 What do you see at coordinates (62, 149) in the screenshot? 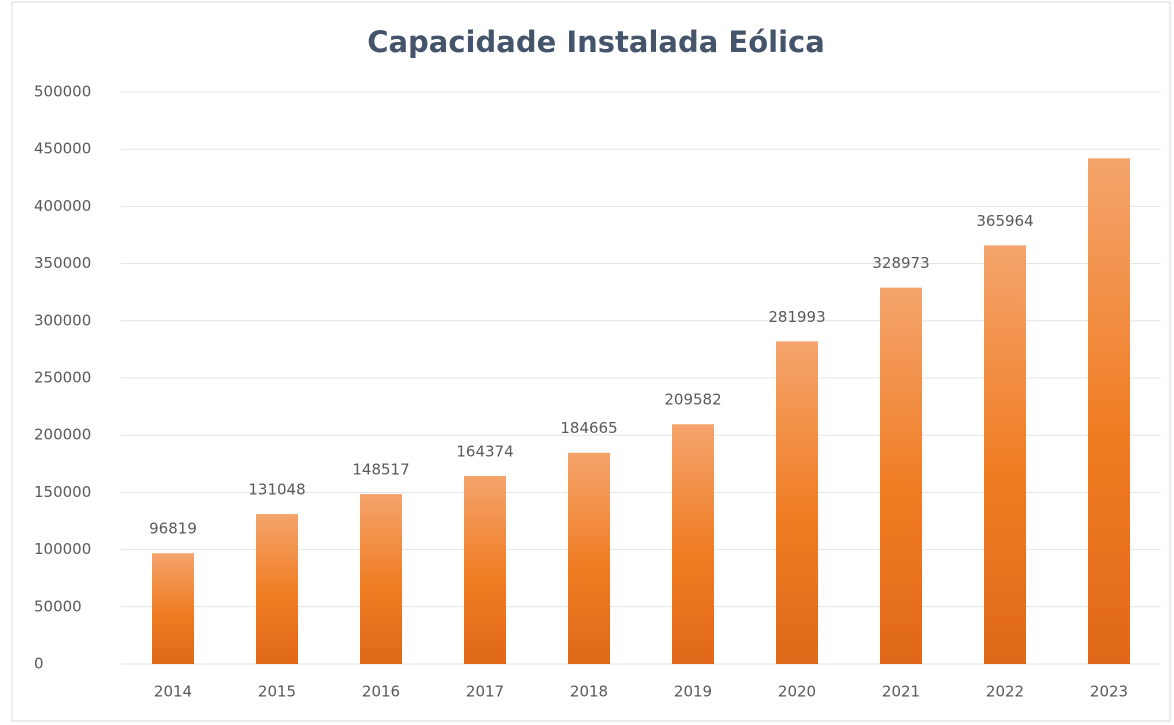
I see `y-tick-label: 450000` at bounding box center [62, 149].